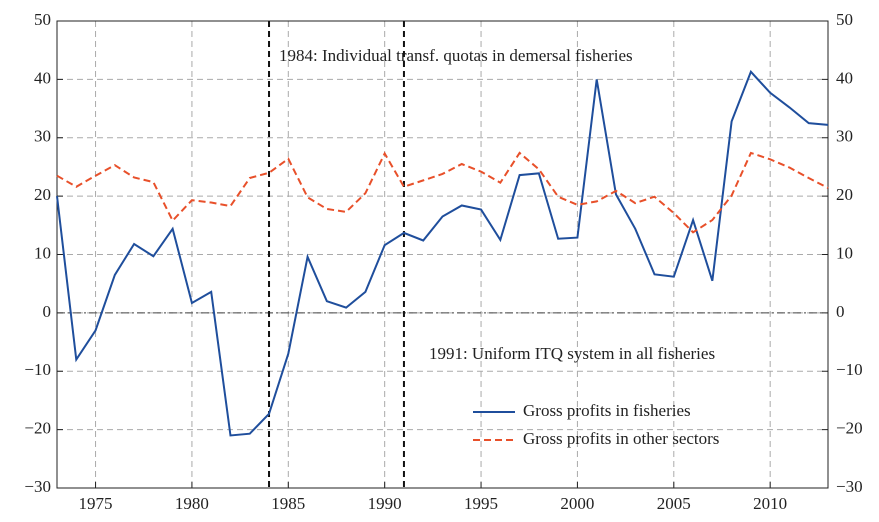 Image resolution: width=879 pixels, height=522 pixels. What do you see at coordinates (385, 503) in the screenshot?
I see `x-tick-label: 1990` at bounding box center [385, 503].